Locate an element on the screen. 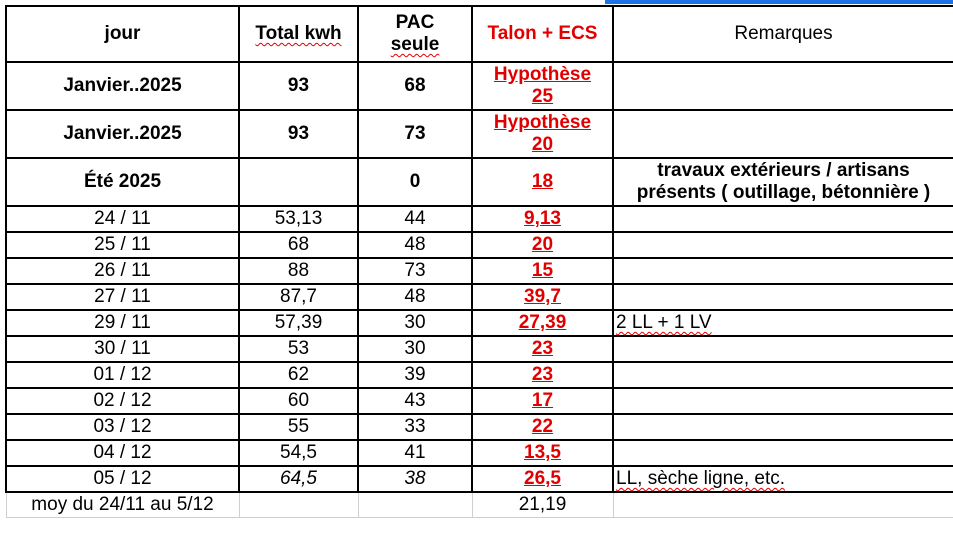  average-label: moy du 24/11 au 5/12 is located at coordinates (122, 504).